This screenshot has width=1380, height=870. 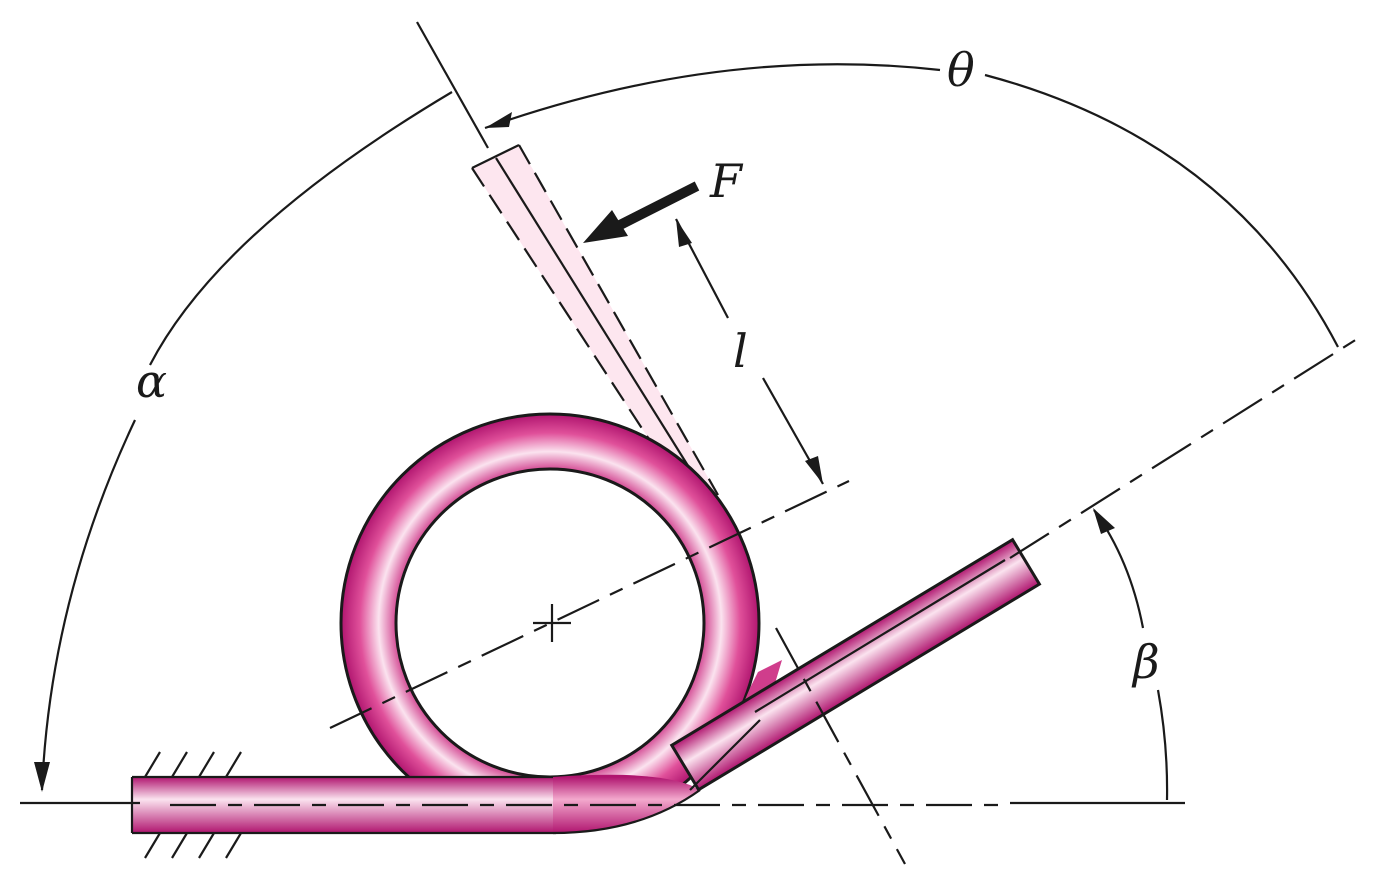 I want to click on movable-leg-wire, so click(x=855, y=664).